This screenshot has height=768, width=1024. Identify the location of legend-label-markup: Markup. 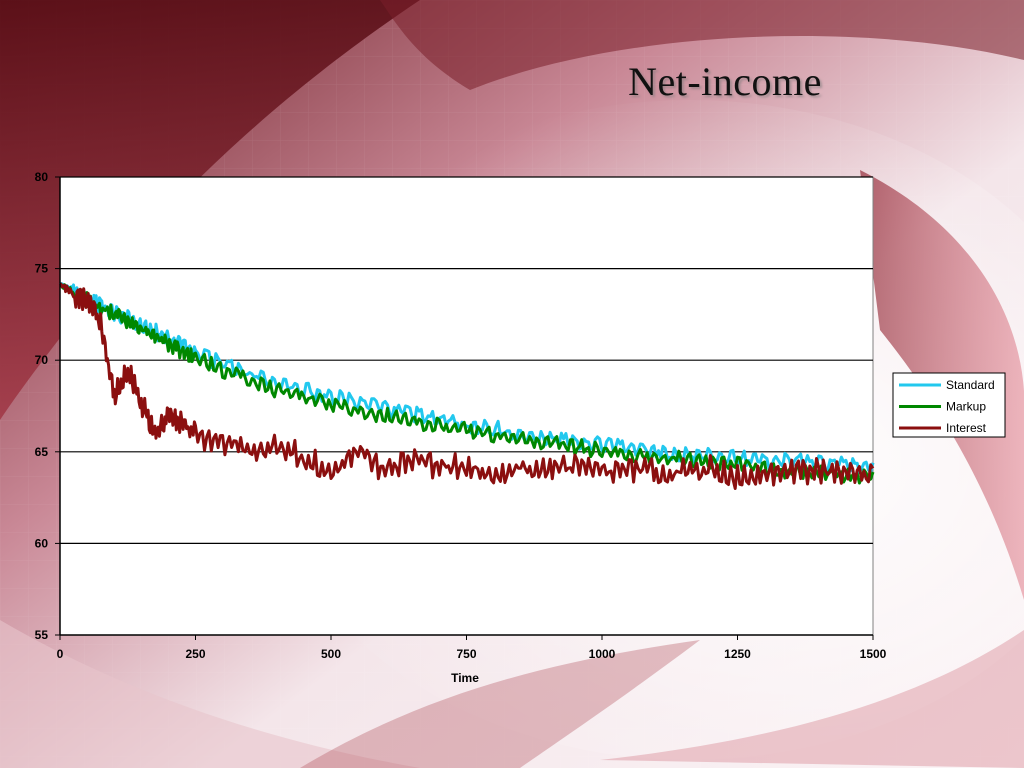
(966, 407).